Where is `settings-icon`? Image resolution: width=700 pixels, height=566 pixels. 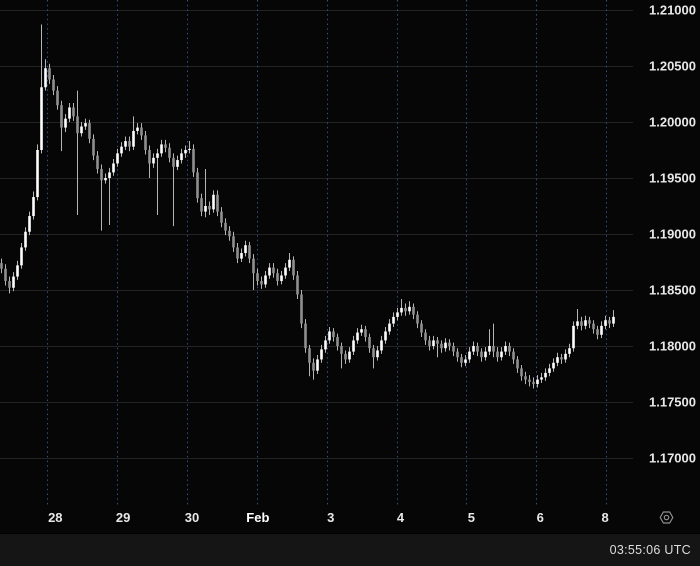
settings-icon is located at coordinates (666, 517).